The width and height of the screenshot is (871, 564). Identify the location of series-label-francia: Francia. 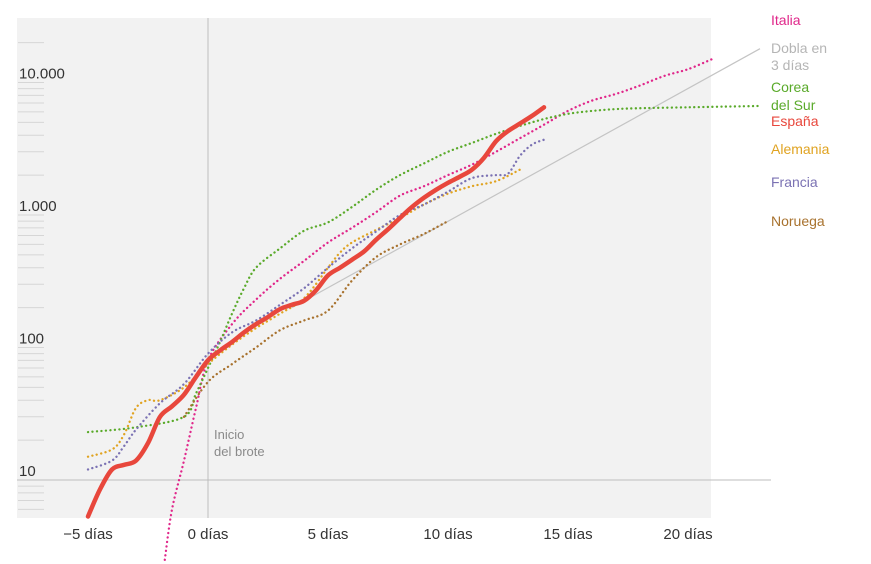
(794, 182).